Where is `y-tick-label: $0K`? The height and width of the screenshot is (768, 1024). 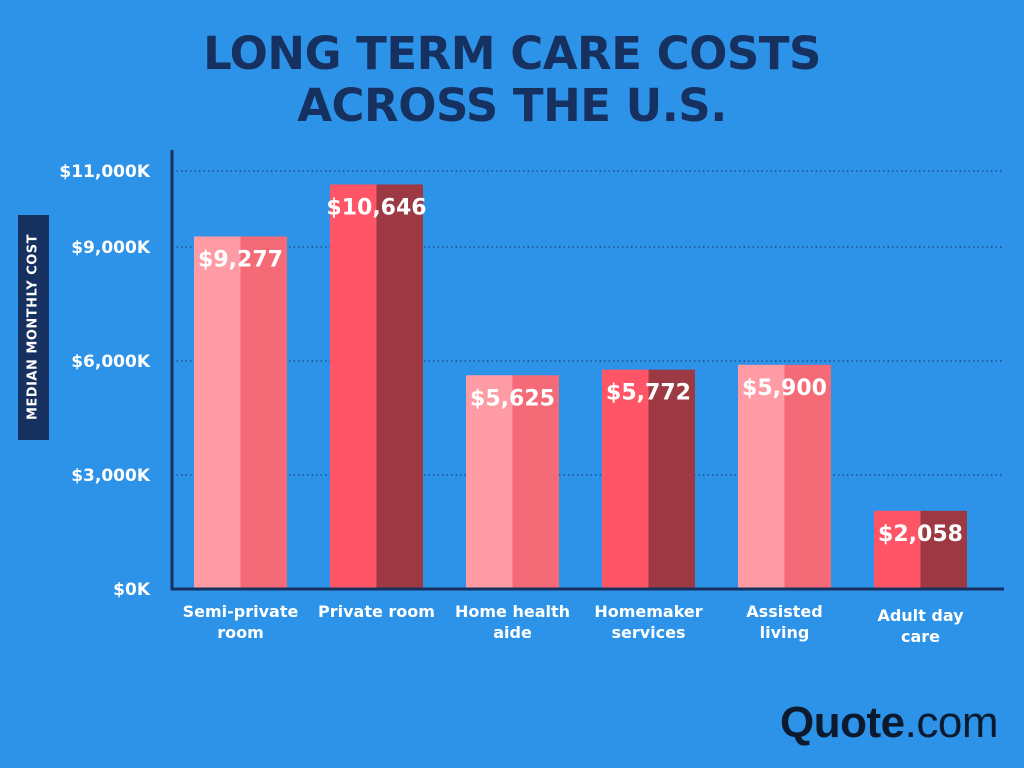 y-tick-label: $0K is located at coordinates (132, 590).